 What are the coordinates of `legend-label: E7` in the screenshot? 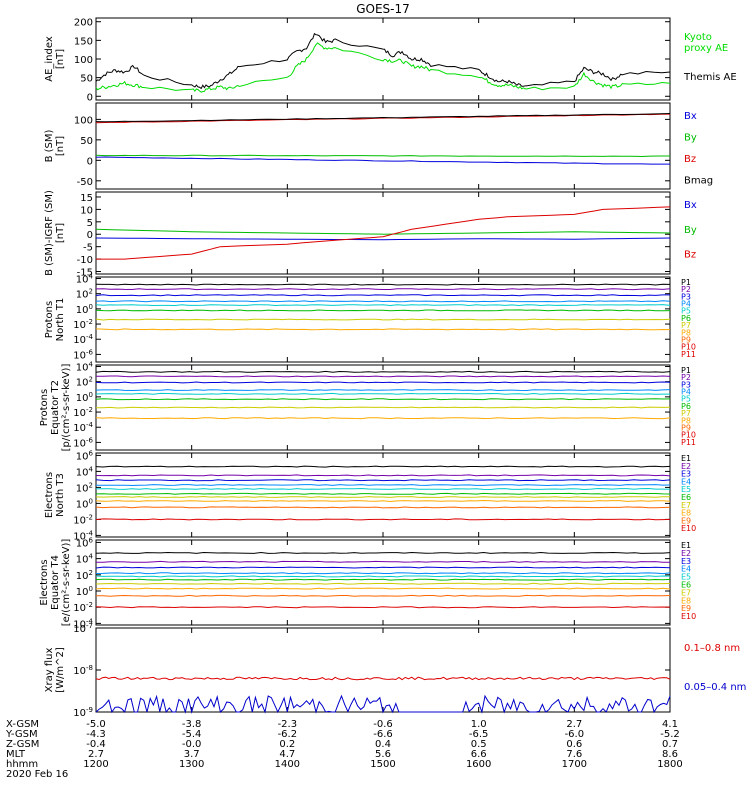 It's located at (686, 592).